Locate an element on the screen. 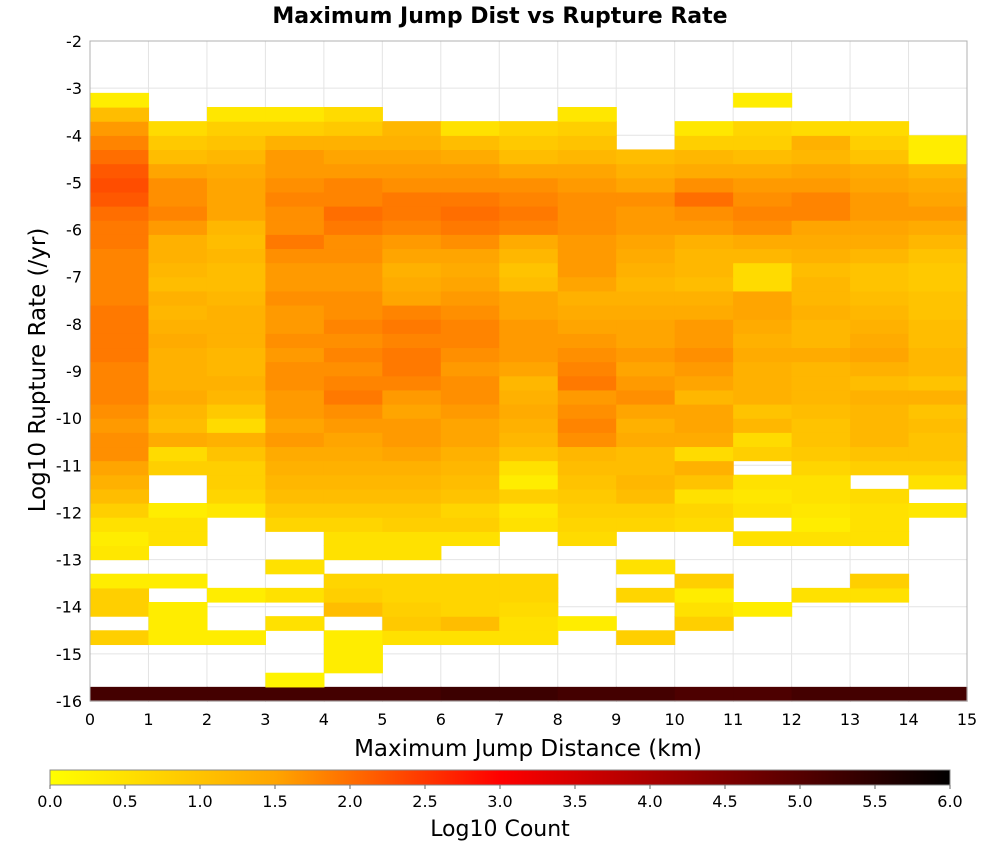 Image resolution: width=1000 pixels, height=850 pixels. x-tick-label: 8 is located at coordinates (558, 719).